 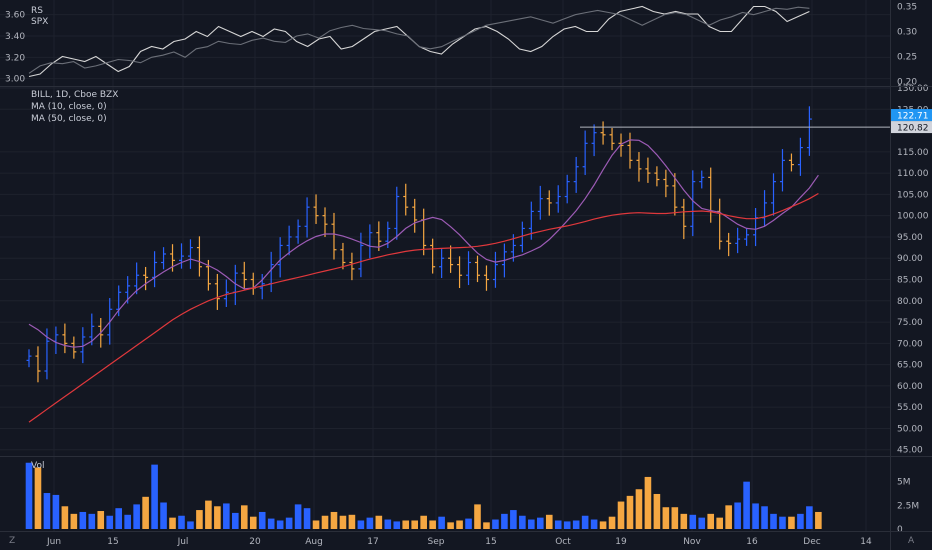 What do you see at coordinates (423, 495) in the screenshot?
I see `volume-panel` at bounding box center [423, 495].